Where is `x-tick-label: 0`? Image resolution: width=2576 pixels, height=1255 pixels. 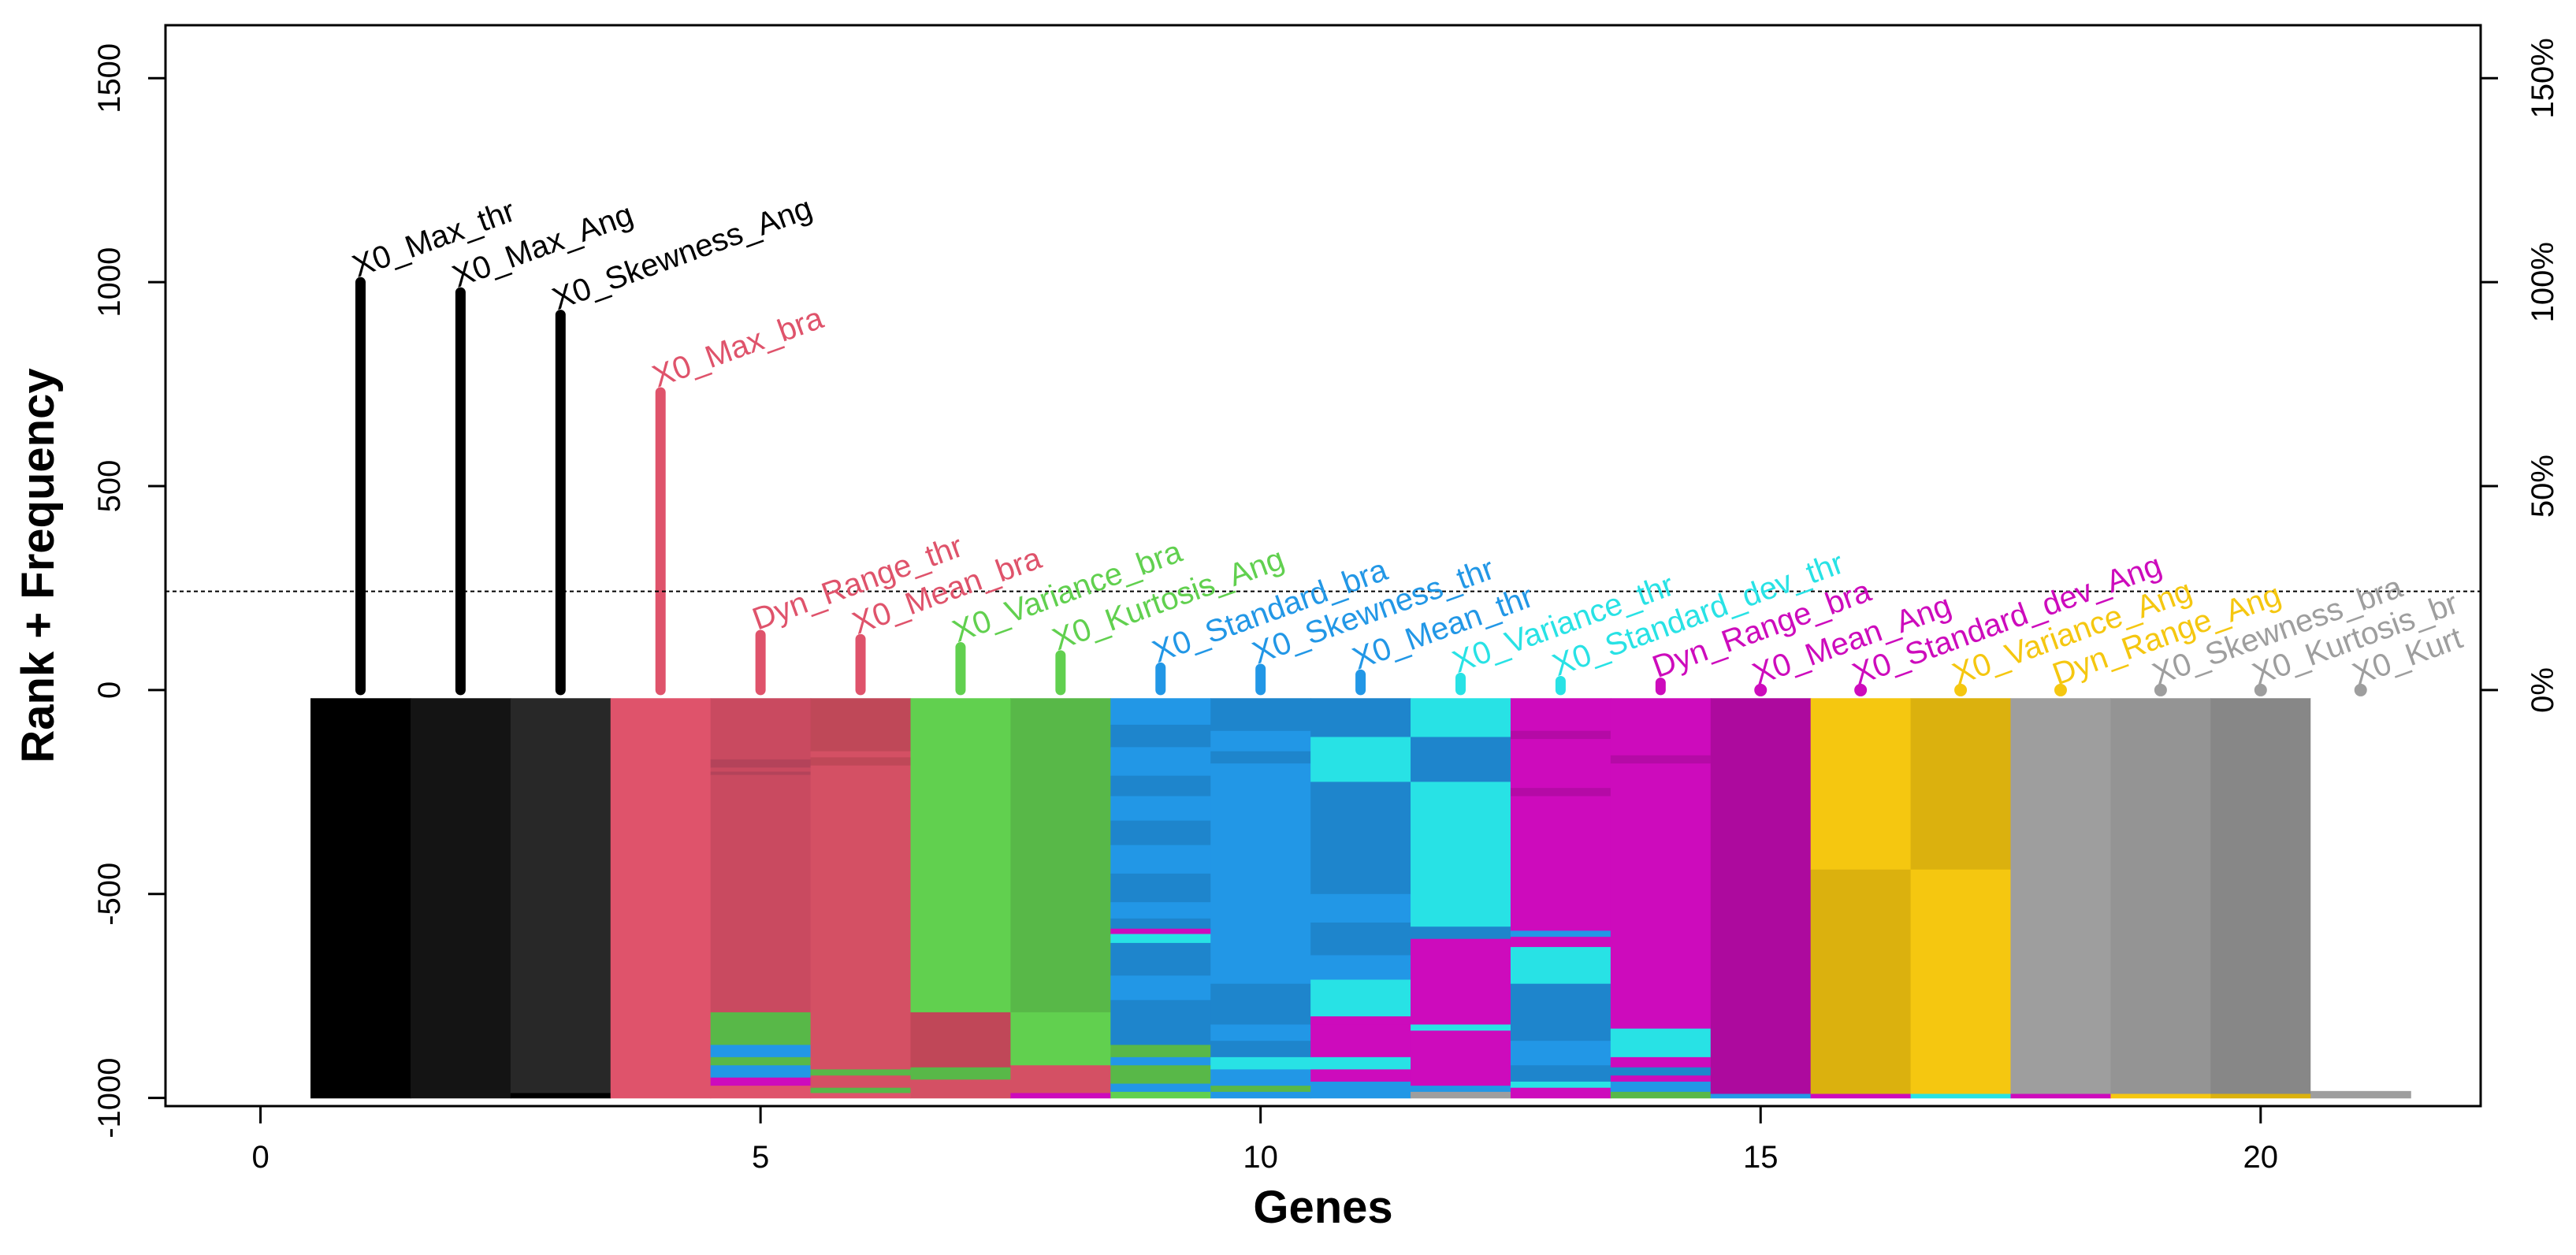 x-tick-label: 0 is located at coordinates (260, 1157).